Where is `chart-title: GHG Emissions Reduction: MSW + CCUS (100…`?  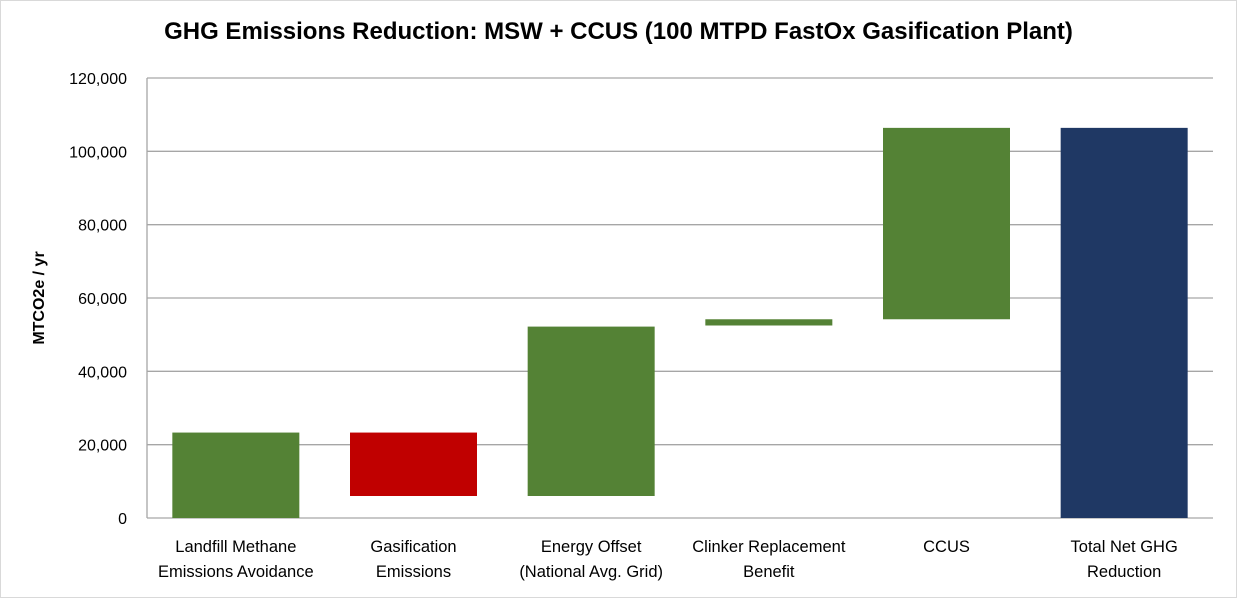
chart-title: GHG Emissions Reduction: MSW + CCUS (100… is located at coordinates (618, 31).